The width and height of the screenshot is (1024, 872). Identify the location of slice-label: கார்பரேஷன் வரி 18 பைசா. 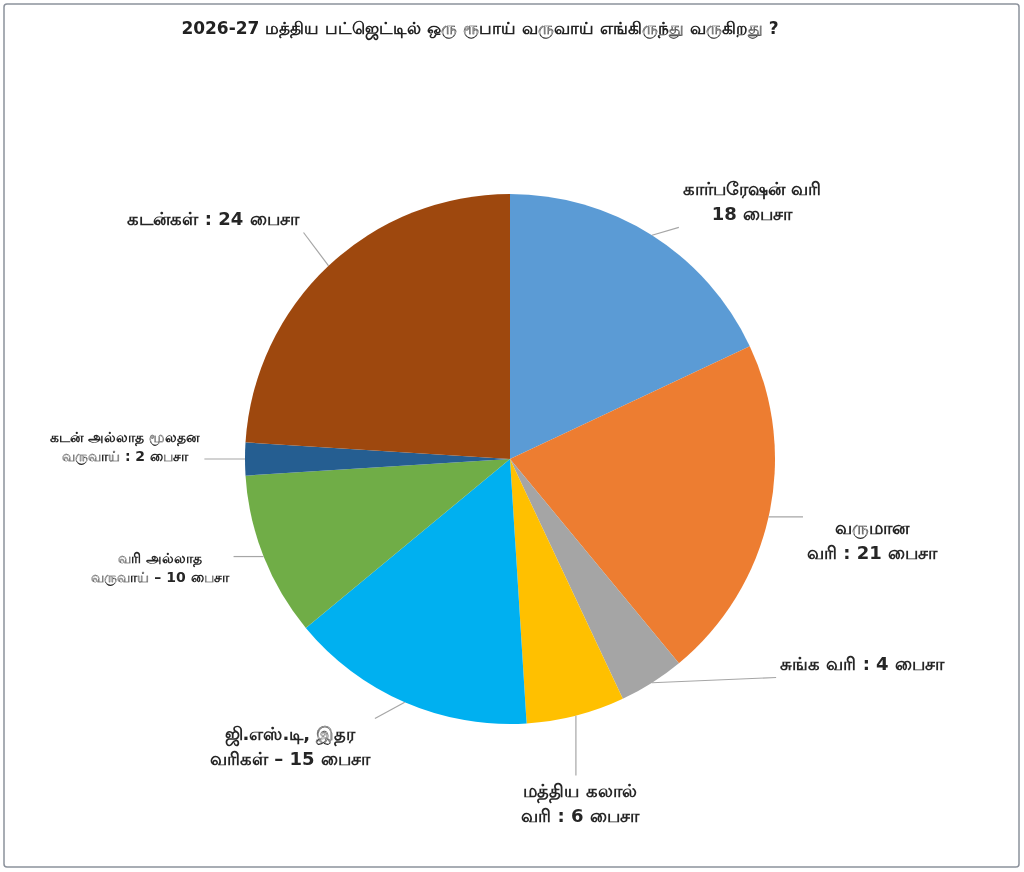
(752, 200).